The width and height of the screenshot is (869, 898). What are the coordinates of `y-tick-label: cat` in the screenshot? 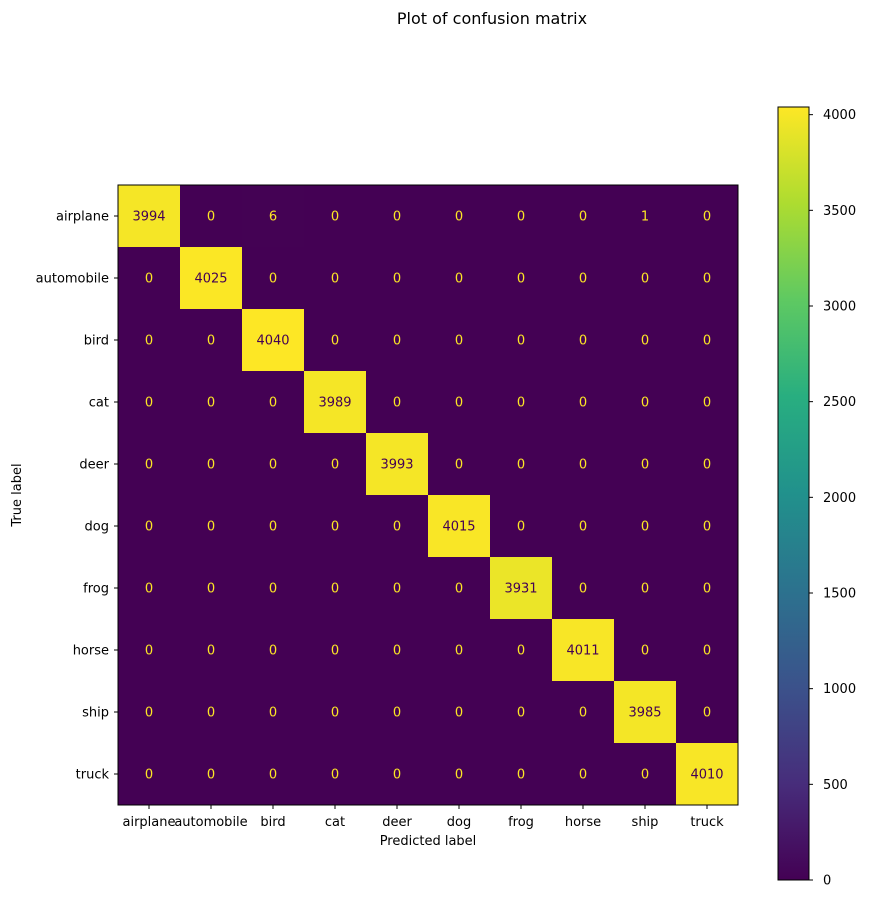 It's located at (99, 403).